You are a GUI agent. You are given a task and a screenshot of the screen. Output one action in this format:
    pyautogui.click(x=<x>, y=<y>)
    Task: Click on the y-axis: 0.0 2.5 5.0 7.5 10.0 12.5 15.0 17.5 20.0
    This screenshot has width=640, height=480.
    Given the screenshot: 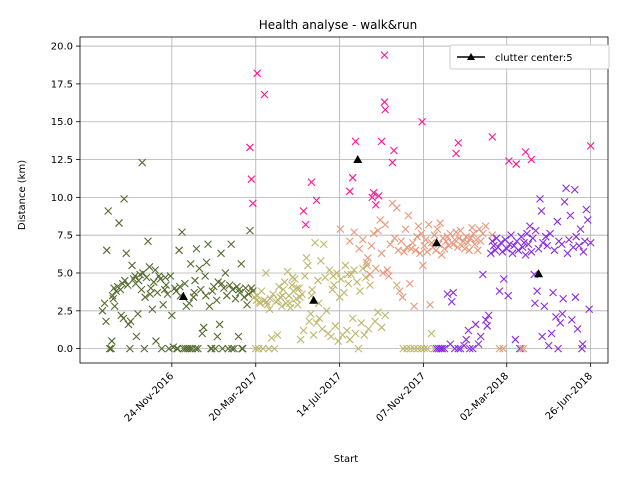 What is the action you would take?
    pyautogui.click(x=65, y=198)
    